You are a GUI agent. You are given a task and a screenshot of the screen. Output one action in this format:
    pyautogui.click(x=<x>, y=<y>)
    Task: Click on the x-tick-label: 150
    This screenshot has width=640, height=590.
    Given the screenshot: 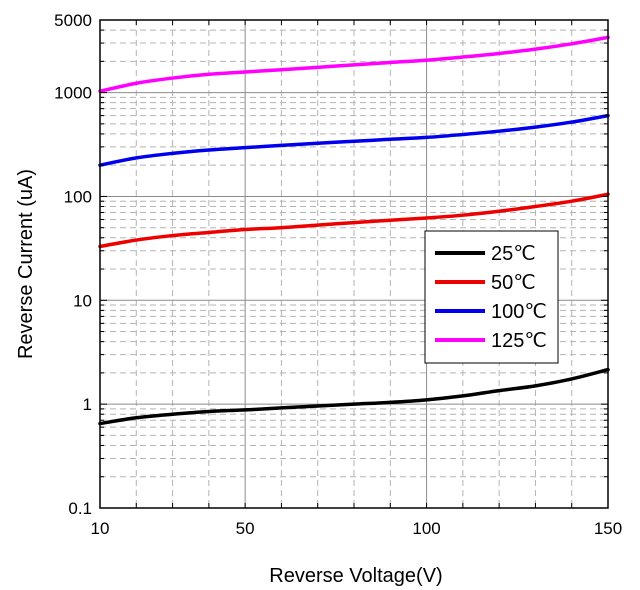 What is the action you would take?
    pyautogui.click(x=608, y=528)
    